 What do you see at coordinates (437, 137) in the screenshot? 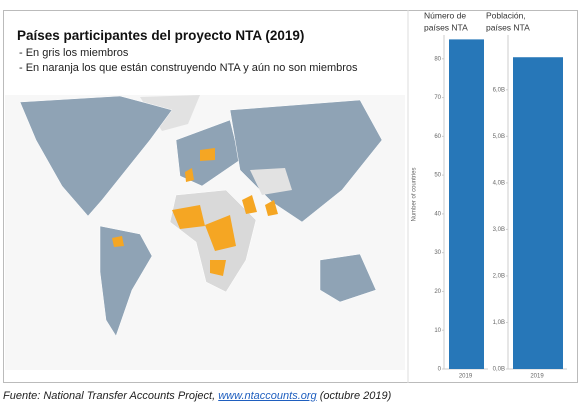
I see `y-tick-label: 60` at bounding box center [437, 137].